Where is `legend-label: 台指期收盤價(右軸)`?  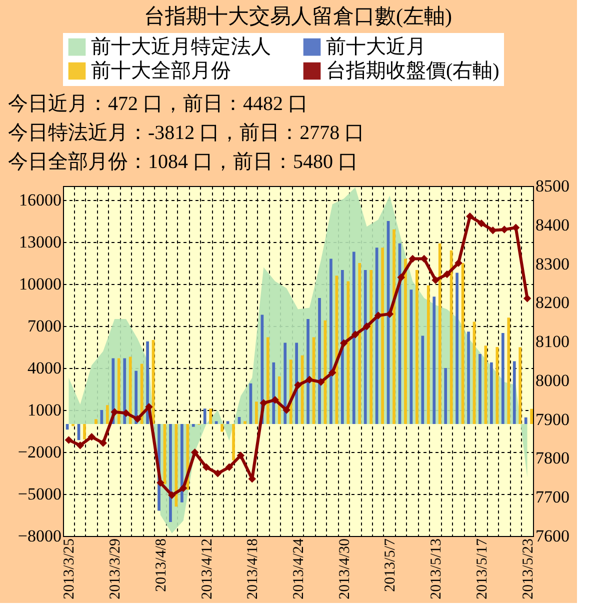
legend-label: 台指期收盤價(右軸) is located at coordinates (413, 71).